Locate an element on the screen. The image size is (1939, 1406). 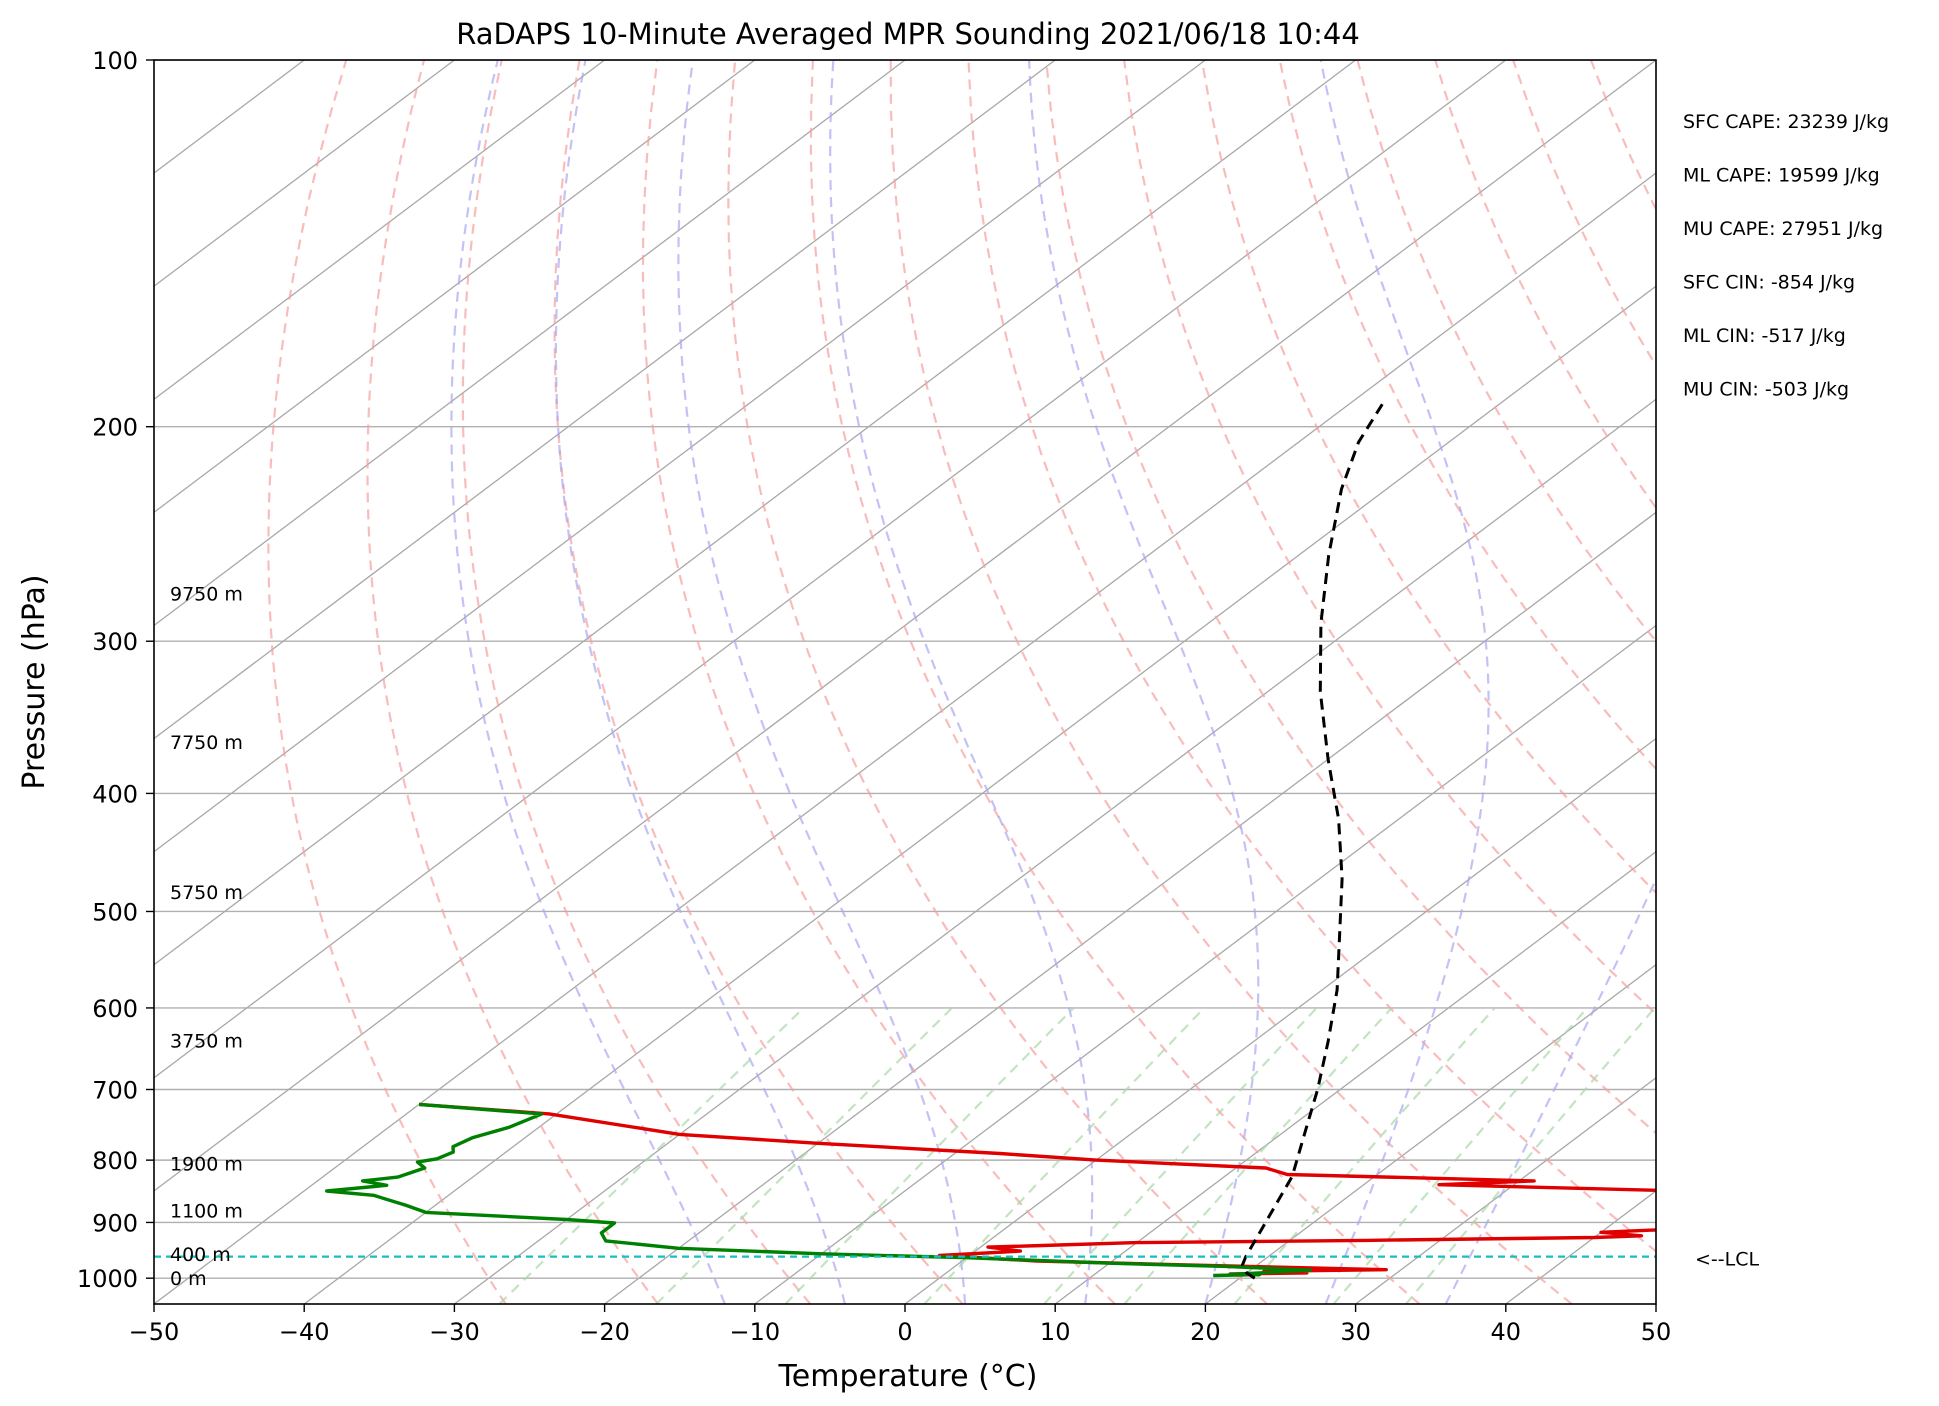
y-tick-label: 500 is located at coordinates (115, 912).